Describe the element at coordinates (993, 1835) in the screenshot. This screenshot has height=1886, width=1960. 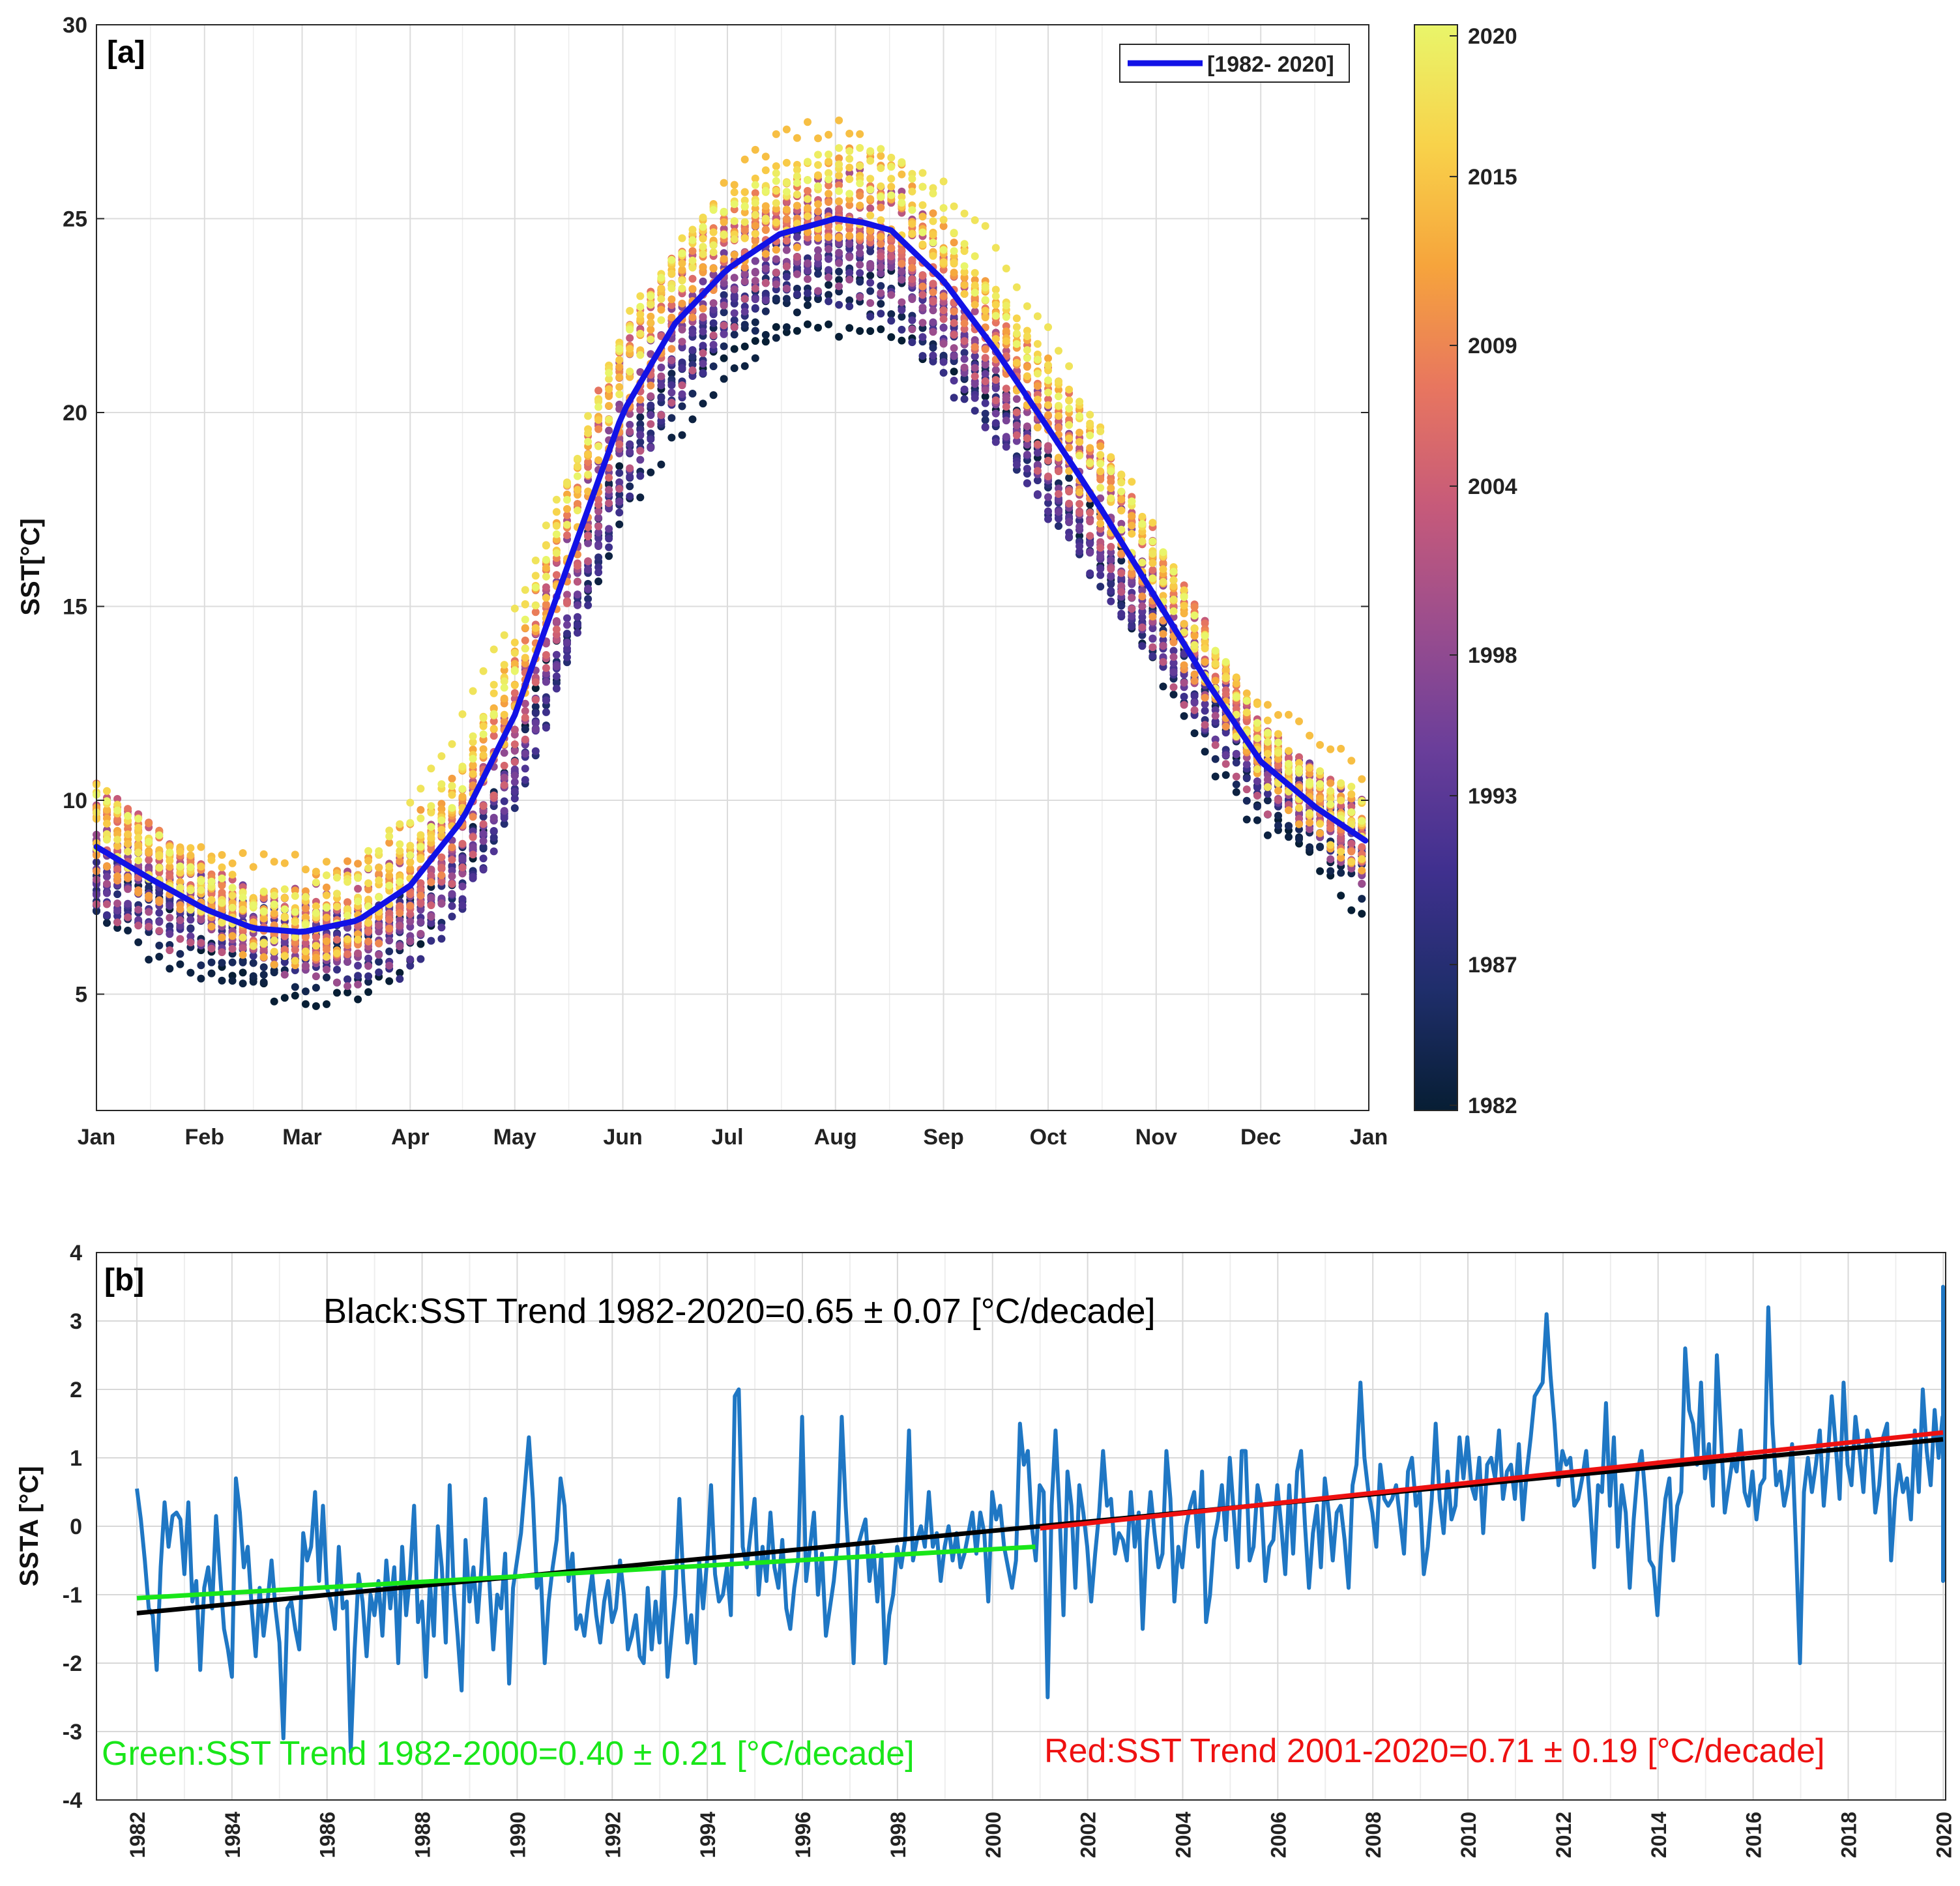
I see `x-tick-label: 2000` at that location.